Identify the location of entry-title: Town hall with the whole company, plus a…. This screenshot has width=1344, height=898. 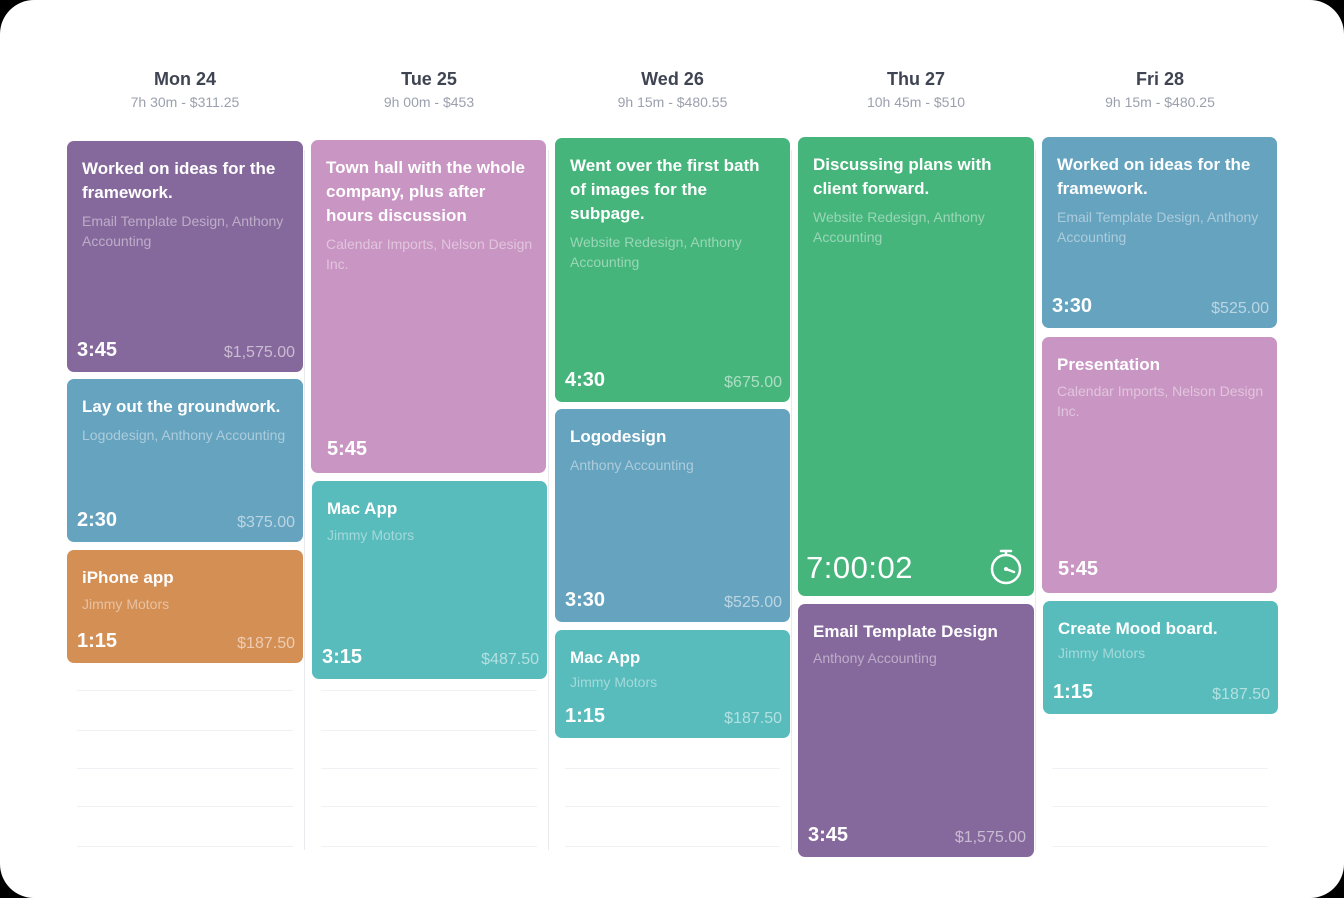
(425, 191).